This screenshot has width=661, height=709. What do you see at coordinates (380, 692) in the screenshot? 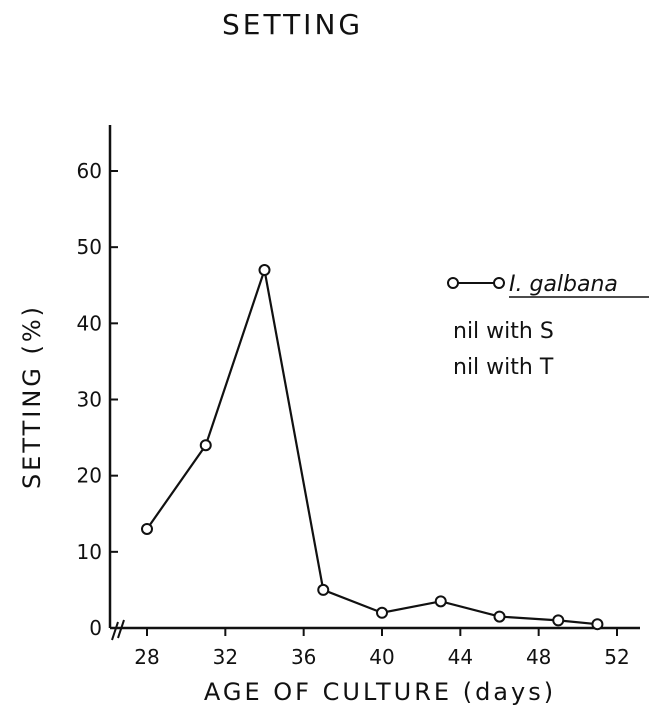
I see `x-axis-title: AGE OF CULTURE (days)` at bounding box center [380, 692].